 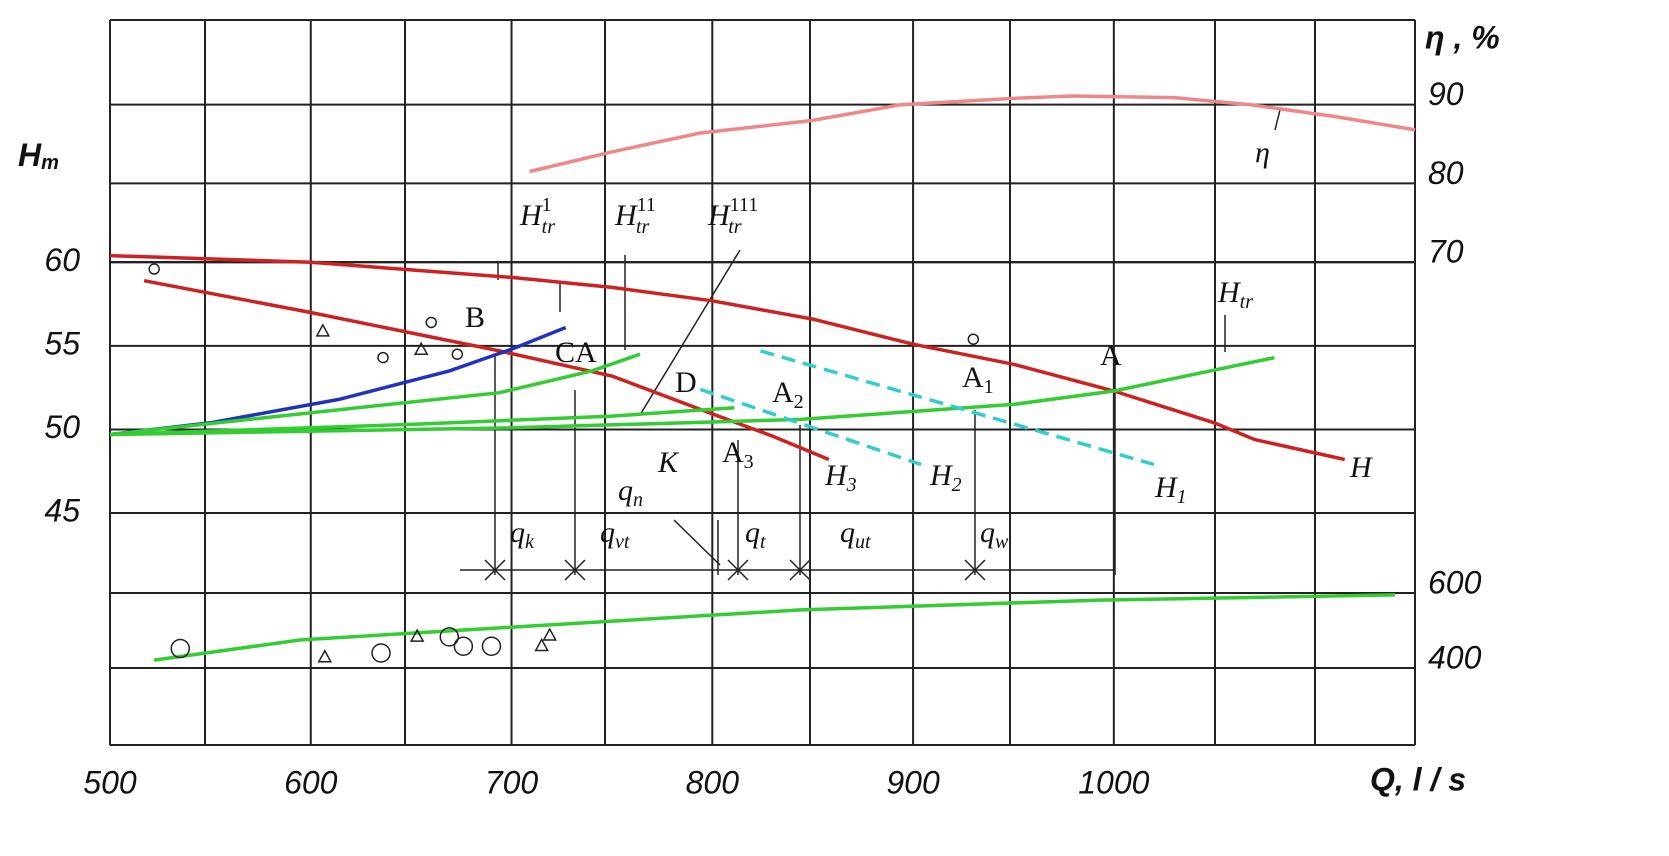 What do you see at coordinates (1002, 542) in the screenshot?
I see `annotation-sub: w` at bounding box center [1002, 542].